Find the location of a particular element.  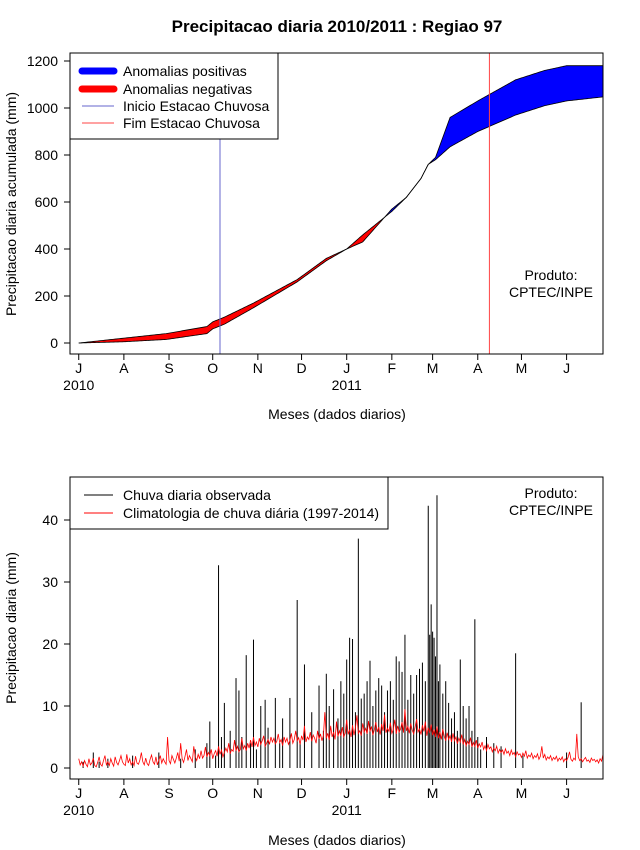

top-y-tick-label: 800 is located at coordinates (47, 155).